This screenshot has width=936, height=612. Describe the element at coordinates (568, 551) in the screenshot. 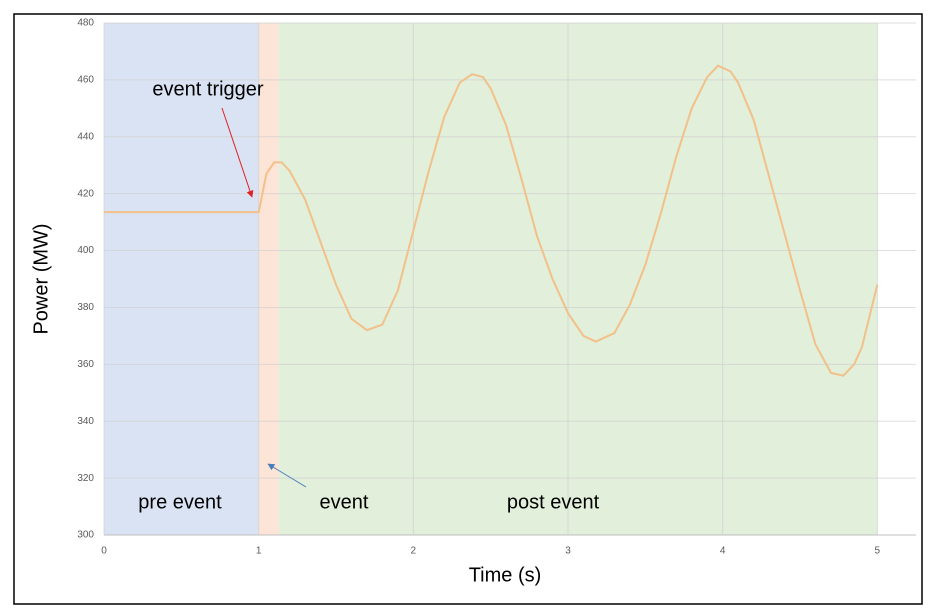

I see `x-tick-label: 3` at that location.